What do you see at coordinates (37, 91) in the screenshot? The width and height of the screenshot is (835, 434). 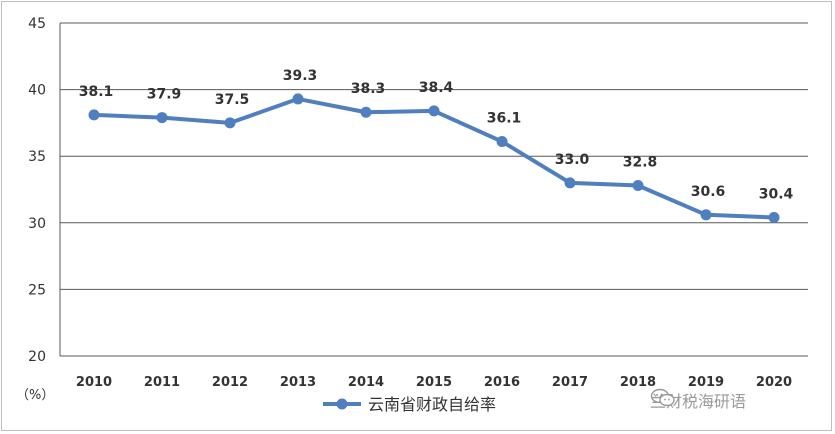 I see `y-tick-label: 40` at bounding box center [37, 91].